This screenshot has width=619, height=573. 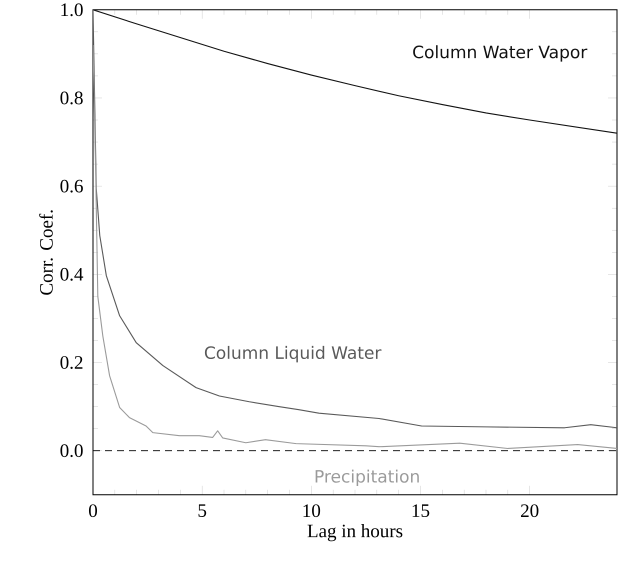 What do you see at coordinates (72, 9) in the screenshot?
I see `y-tick-label: 1.0` at bounding box center [72, 9].